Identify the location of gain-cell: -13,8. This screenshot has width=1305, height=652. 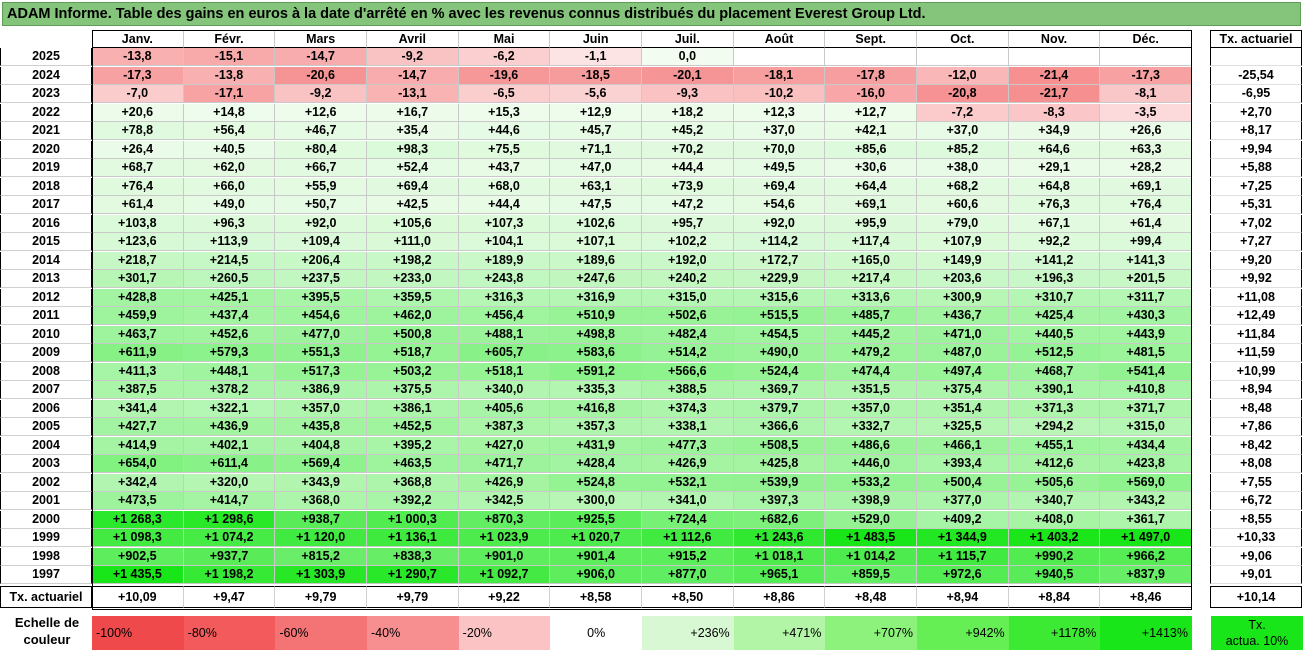
(229, 75).